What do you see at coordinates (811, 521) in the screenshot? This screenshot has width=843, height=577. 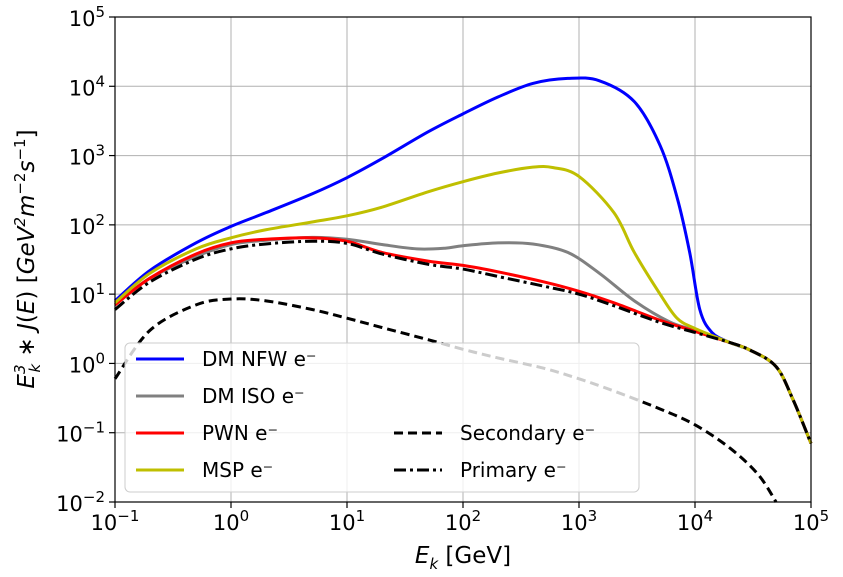 I see `x-tick-label: 10⁵` at bounding box center [811, 521].